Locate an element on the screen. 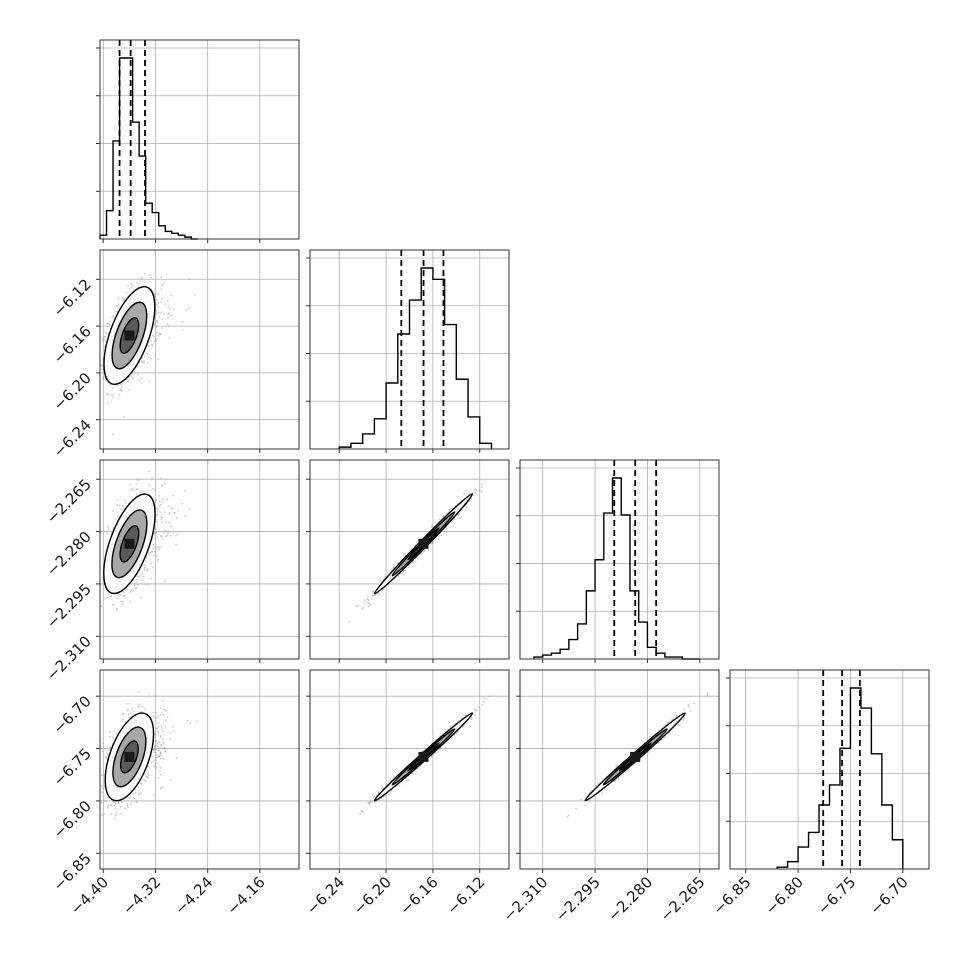 This screenshot has width=970, height=970. y-tick-label: −2.280 is located at coordinates (69, 554).